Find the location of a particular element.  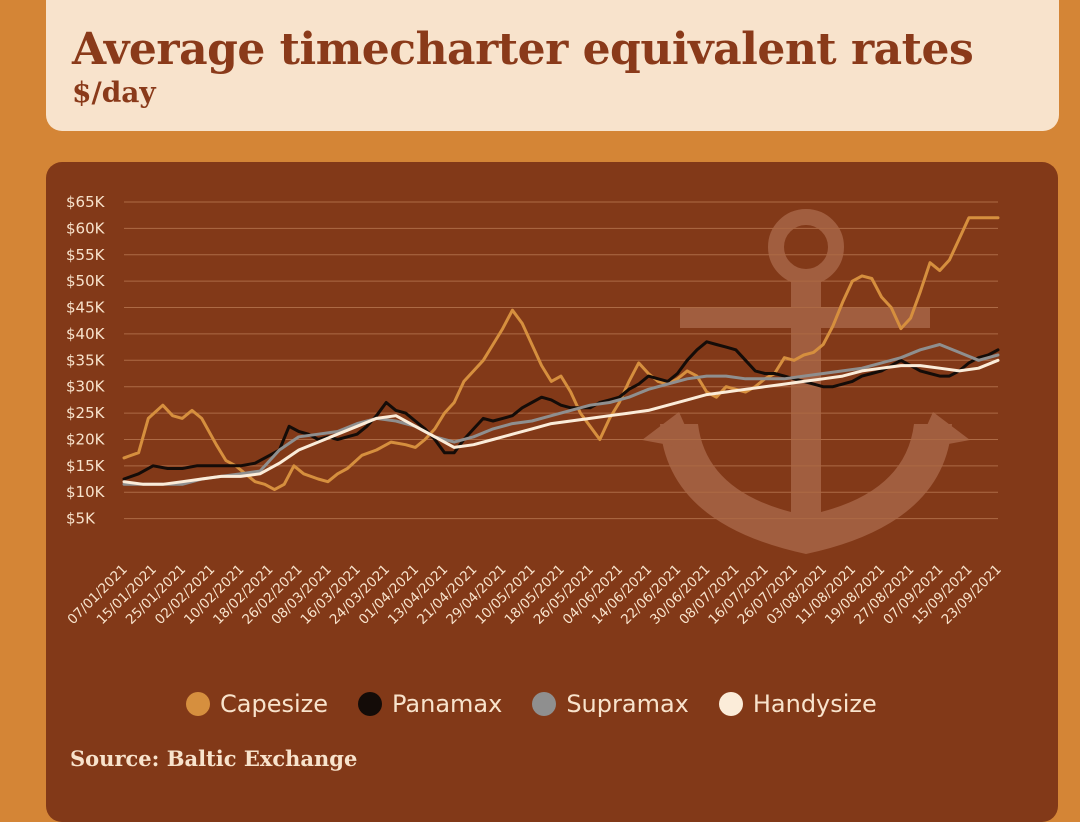

y-tick-label: $65K is located at coordinates (86, 202).